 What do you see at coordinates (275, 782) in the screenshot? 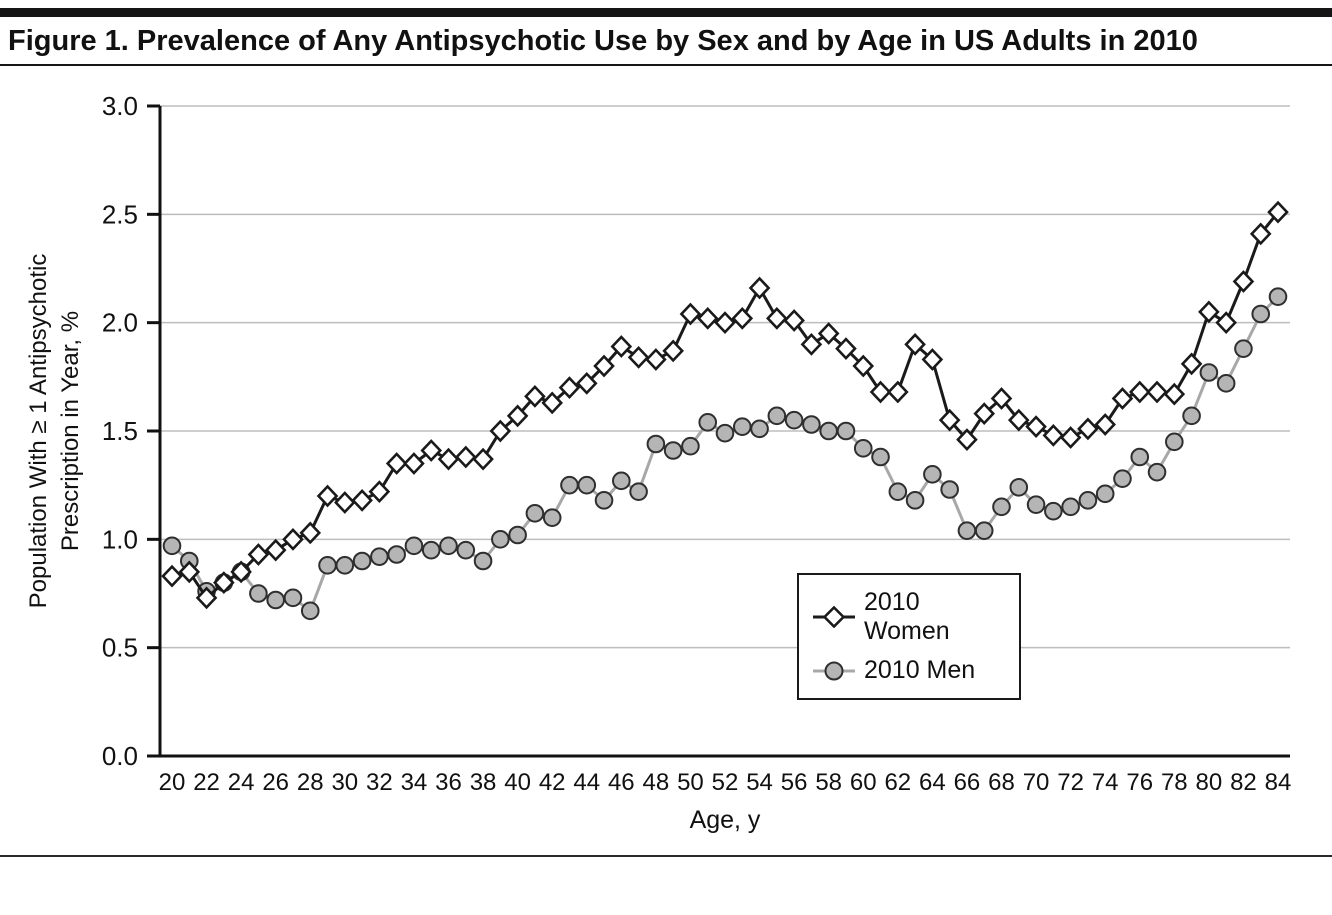
I see `x-tick-label: 26` at bounding box center [275, 782].